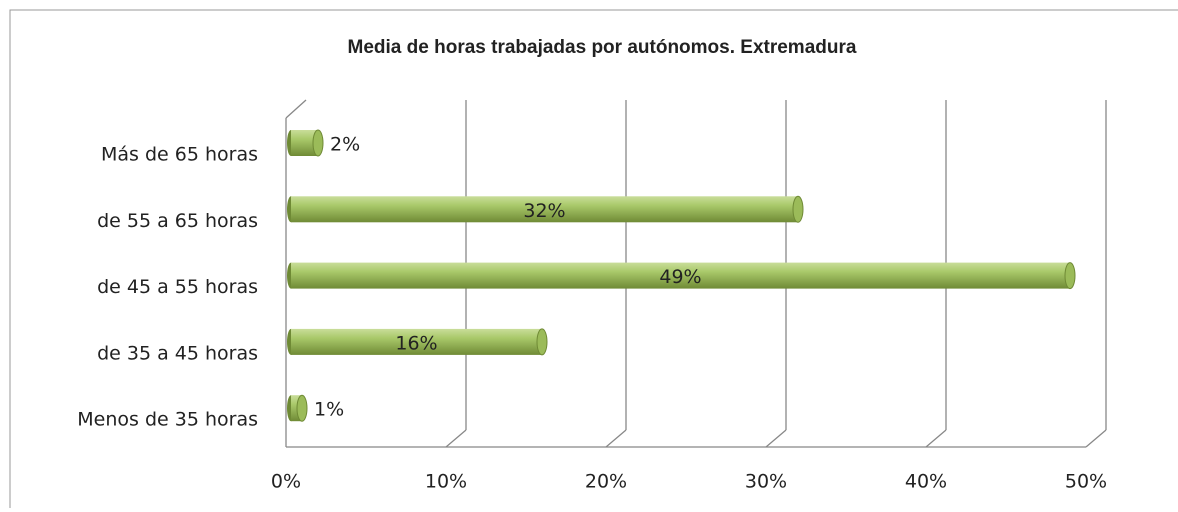 Image resolution: width=1178 pixels, height=512 pixels. Describe the element at coordinates (606, 482) in the screenshot. I see `x-tick-label: 20%` at that location.